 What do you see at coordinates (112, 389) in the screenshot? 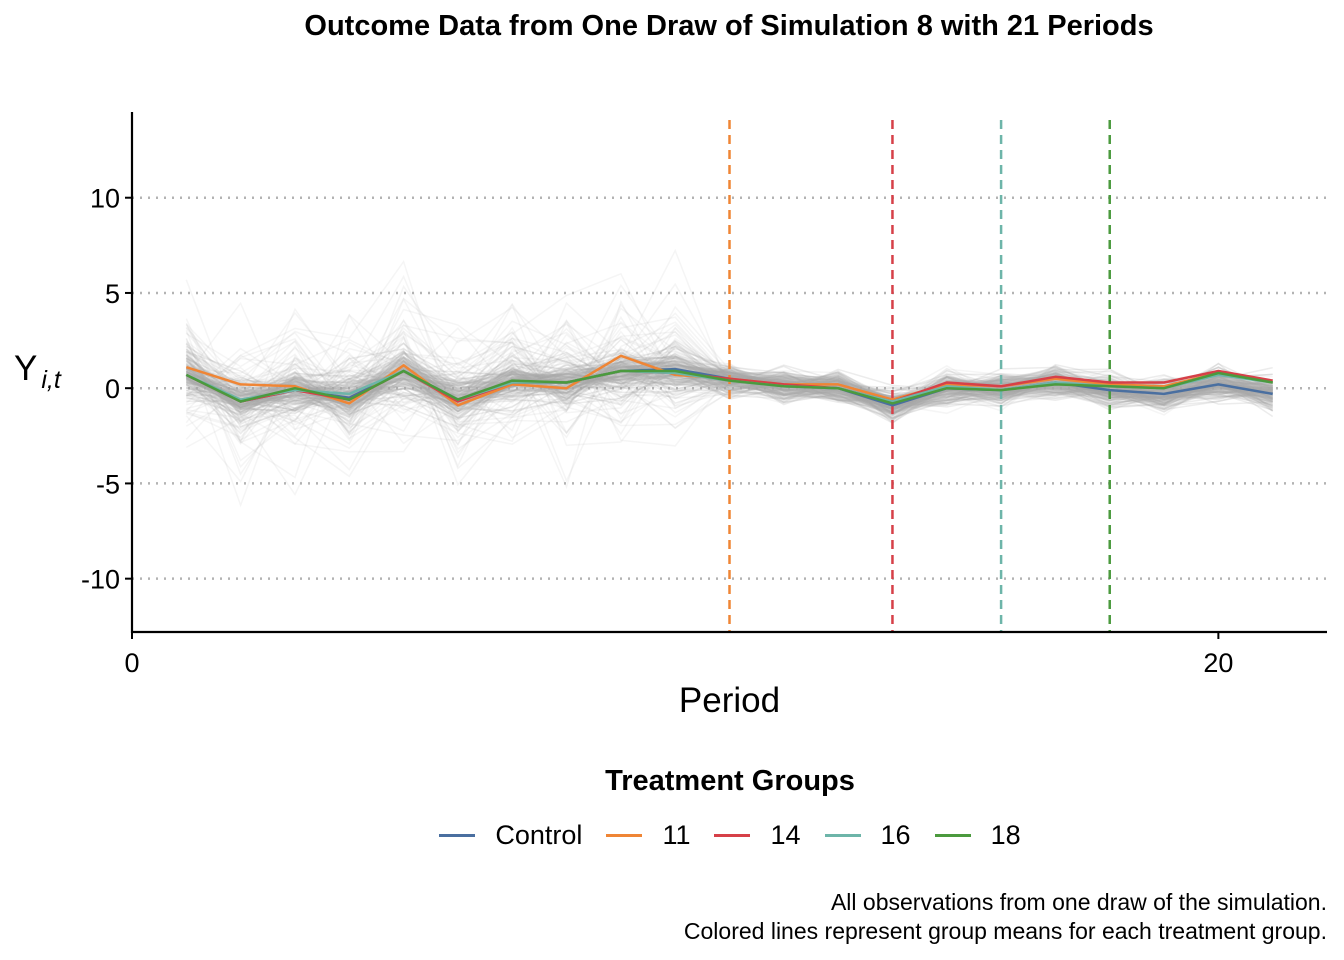
I see `y-tick-label: 0` at bounding box center [112, 389].